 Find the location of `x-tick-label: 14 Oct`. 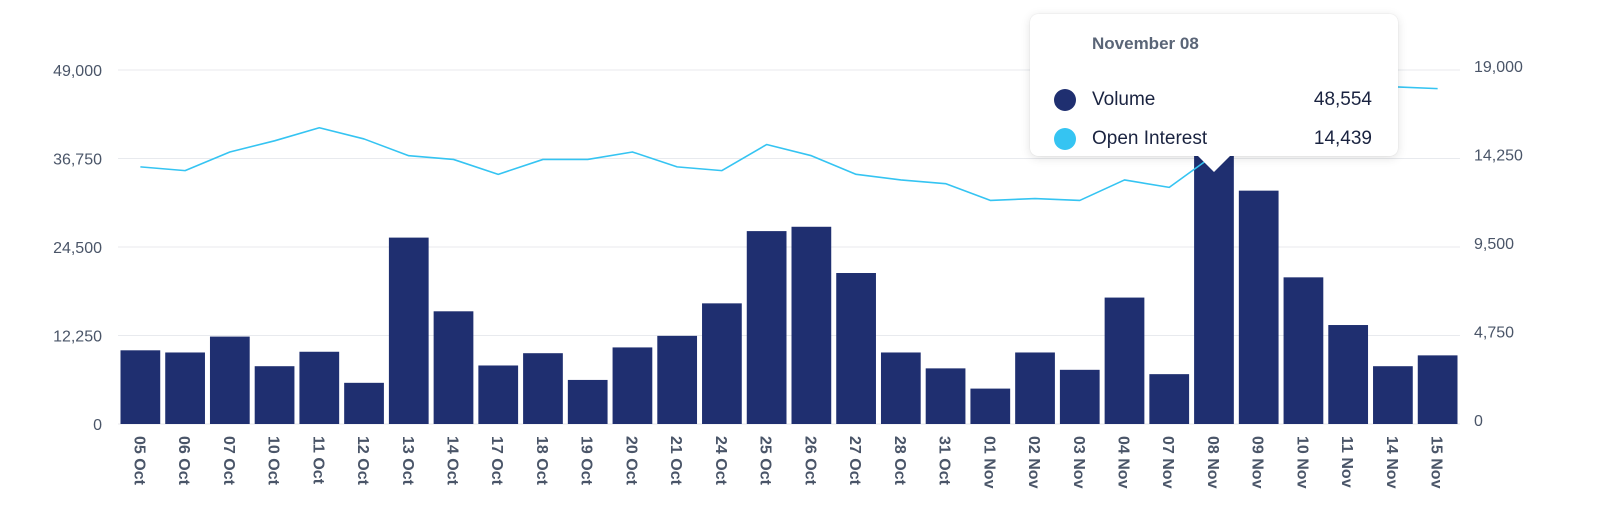

x-tick-label: 14 Oct is located at coordinates (452, 461).